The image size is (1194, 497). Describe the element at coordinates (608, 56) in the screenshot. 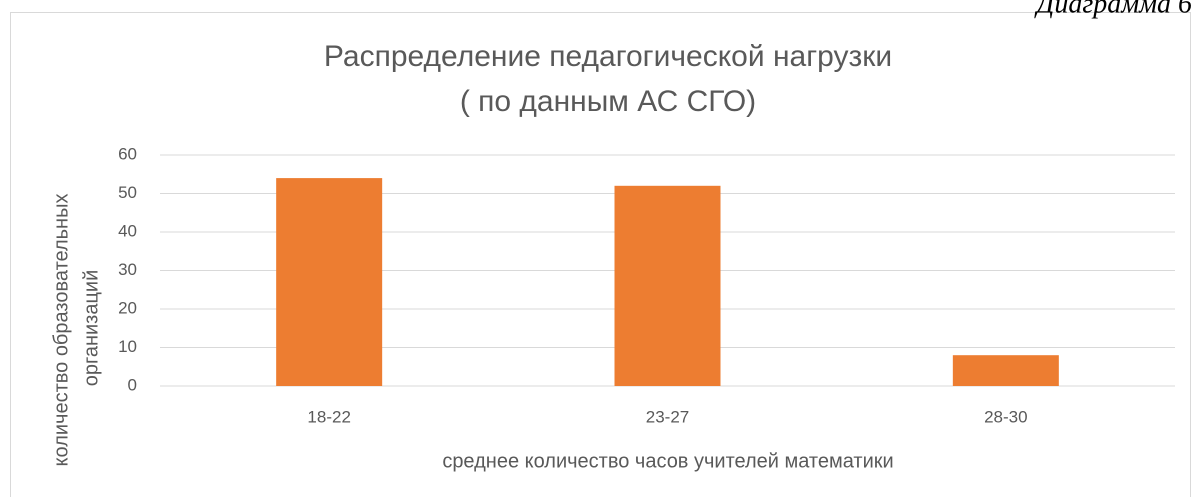

I see `chart-title: Распределение педагогической нагрузки` at that location.